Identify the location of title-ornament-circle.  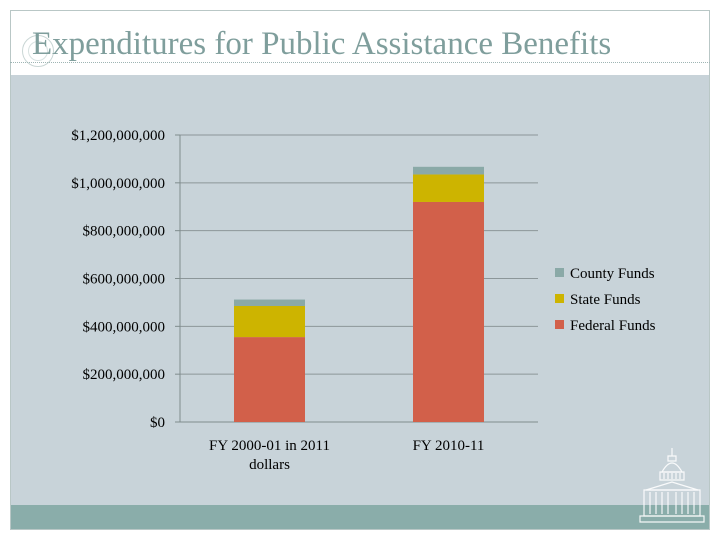
(38, 51).